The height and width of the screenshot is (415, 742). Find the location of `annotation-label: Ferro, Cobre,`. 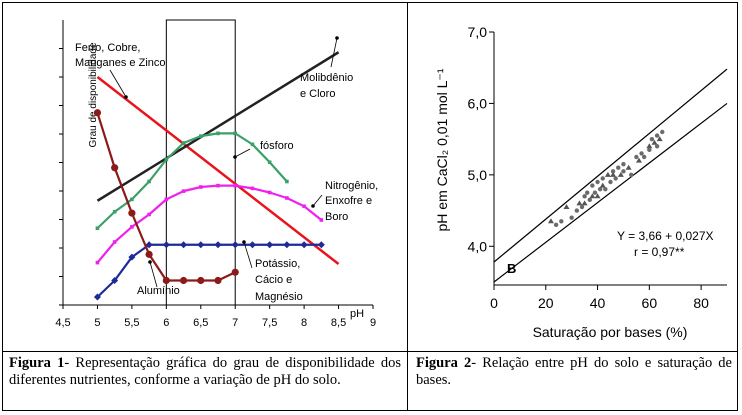

annotation-label: Ferro, Cobre, is located at coordinates (107, 48).